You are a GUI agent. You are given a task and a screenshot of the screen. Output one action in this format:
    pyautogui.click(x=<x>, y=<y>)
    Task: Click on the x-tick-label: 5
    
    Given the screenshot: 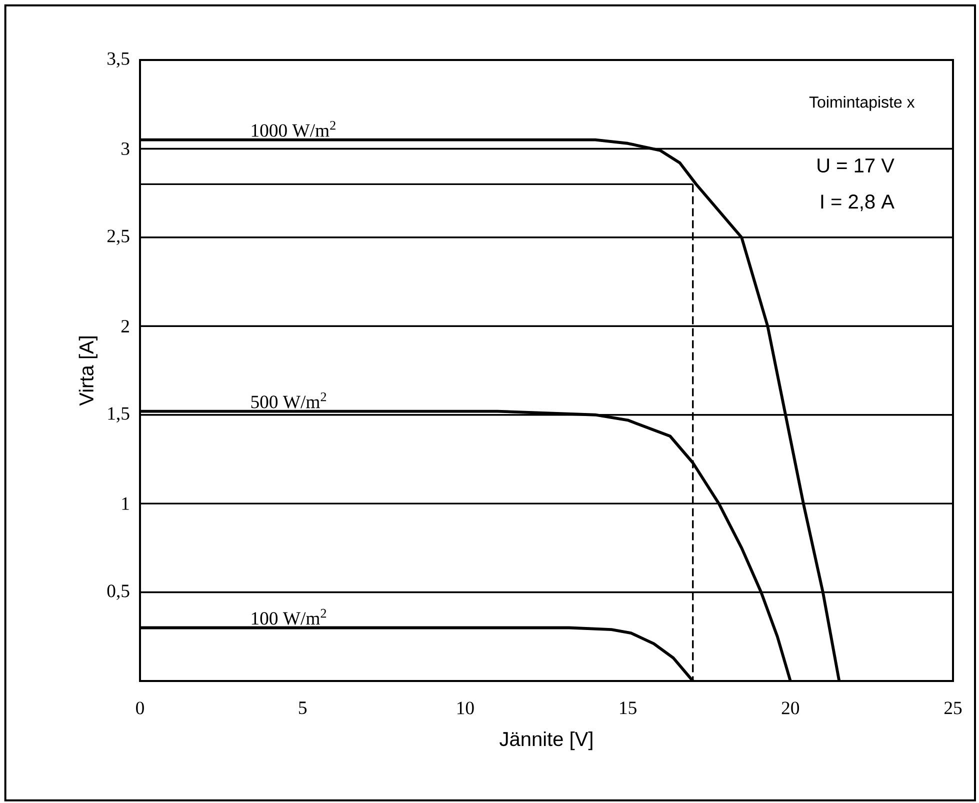 What is the action you would take?
    pyautogui.click(x=303, y=708)
    